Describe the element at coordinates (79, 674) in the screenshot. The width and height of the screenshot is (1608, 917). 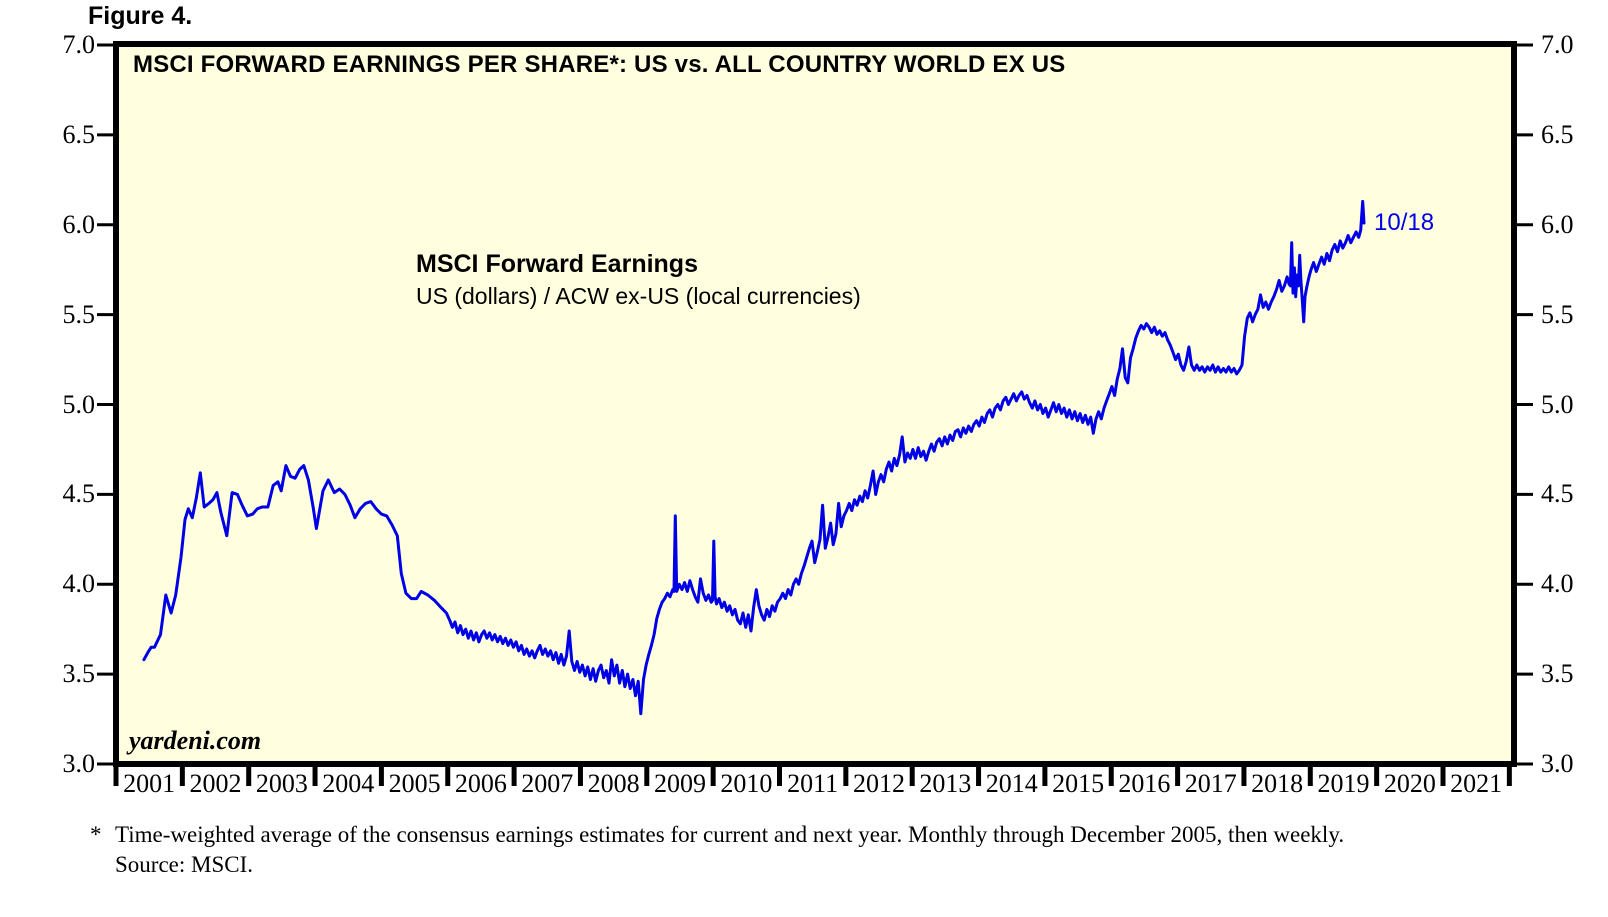
I see `y-axis-label-left: 3.5` at that location.